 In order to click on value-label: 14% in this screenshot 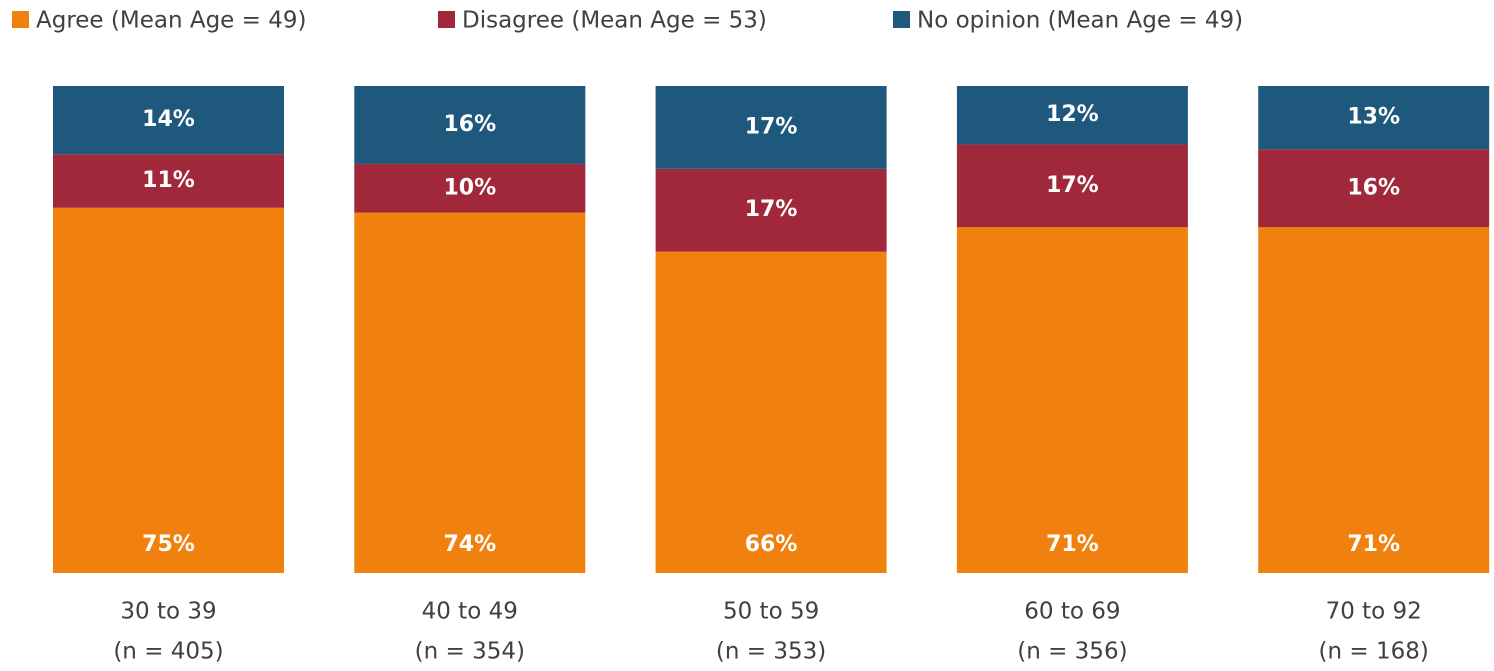, I will do `click(168, 119)`.